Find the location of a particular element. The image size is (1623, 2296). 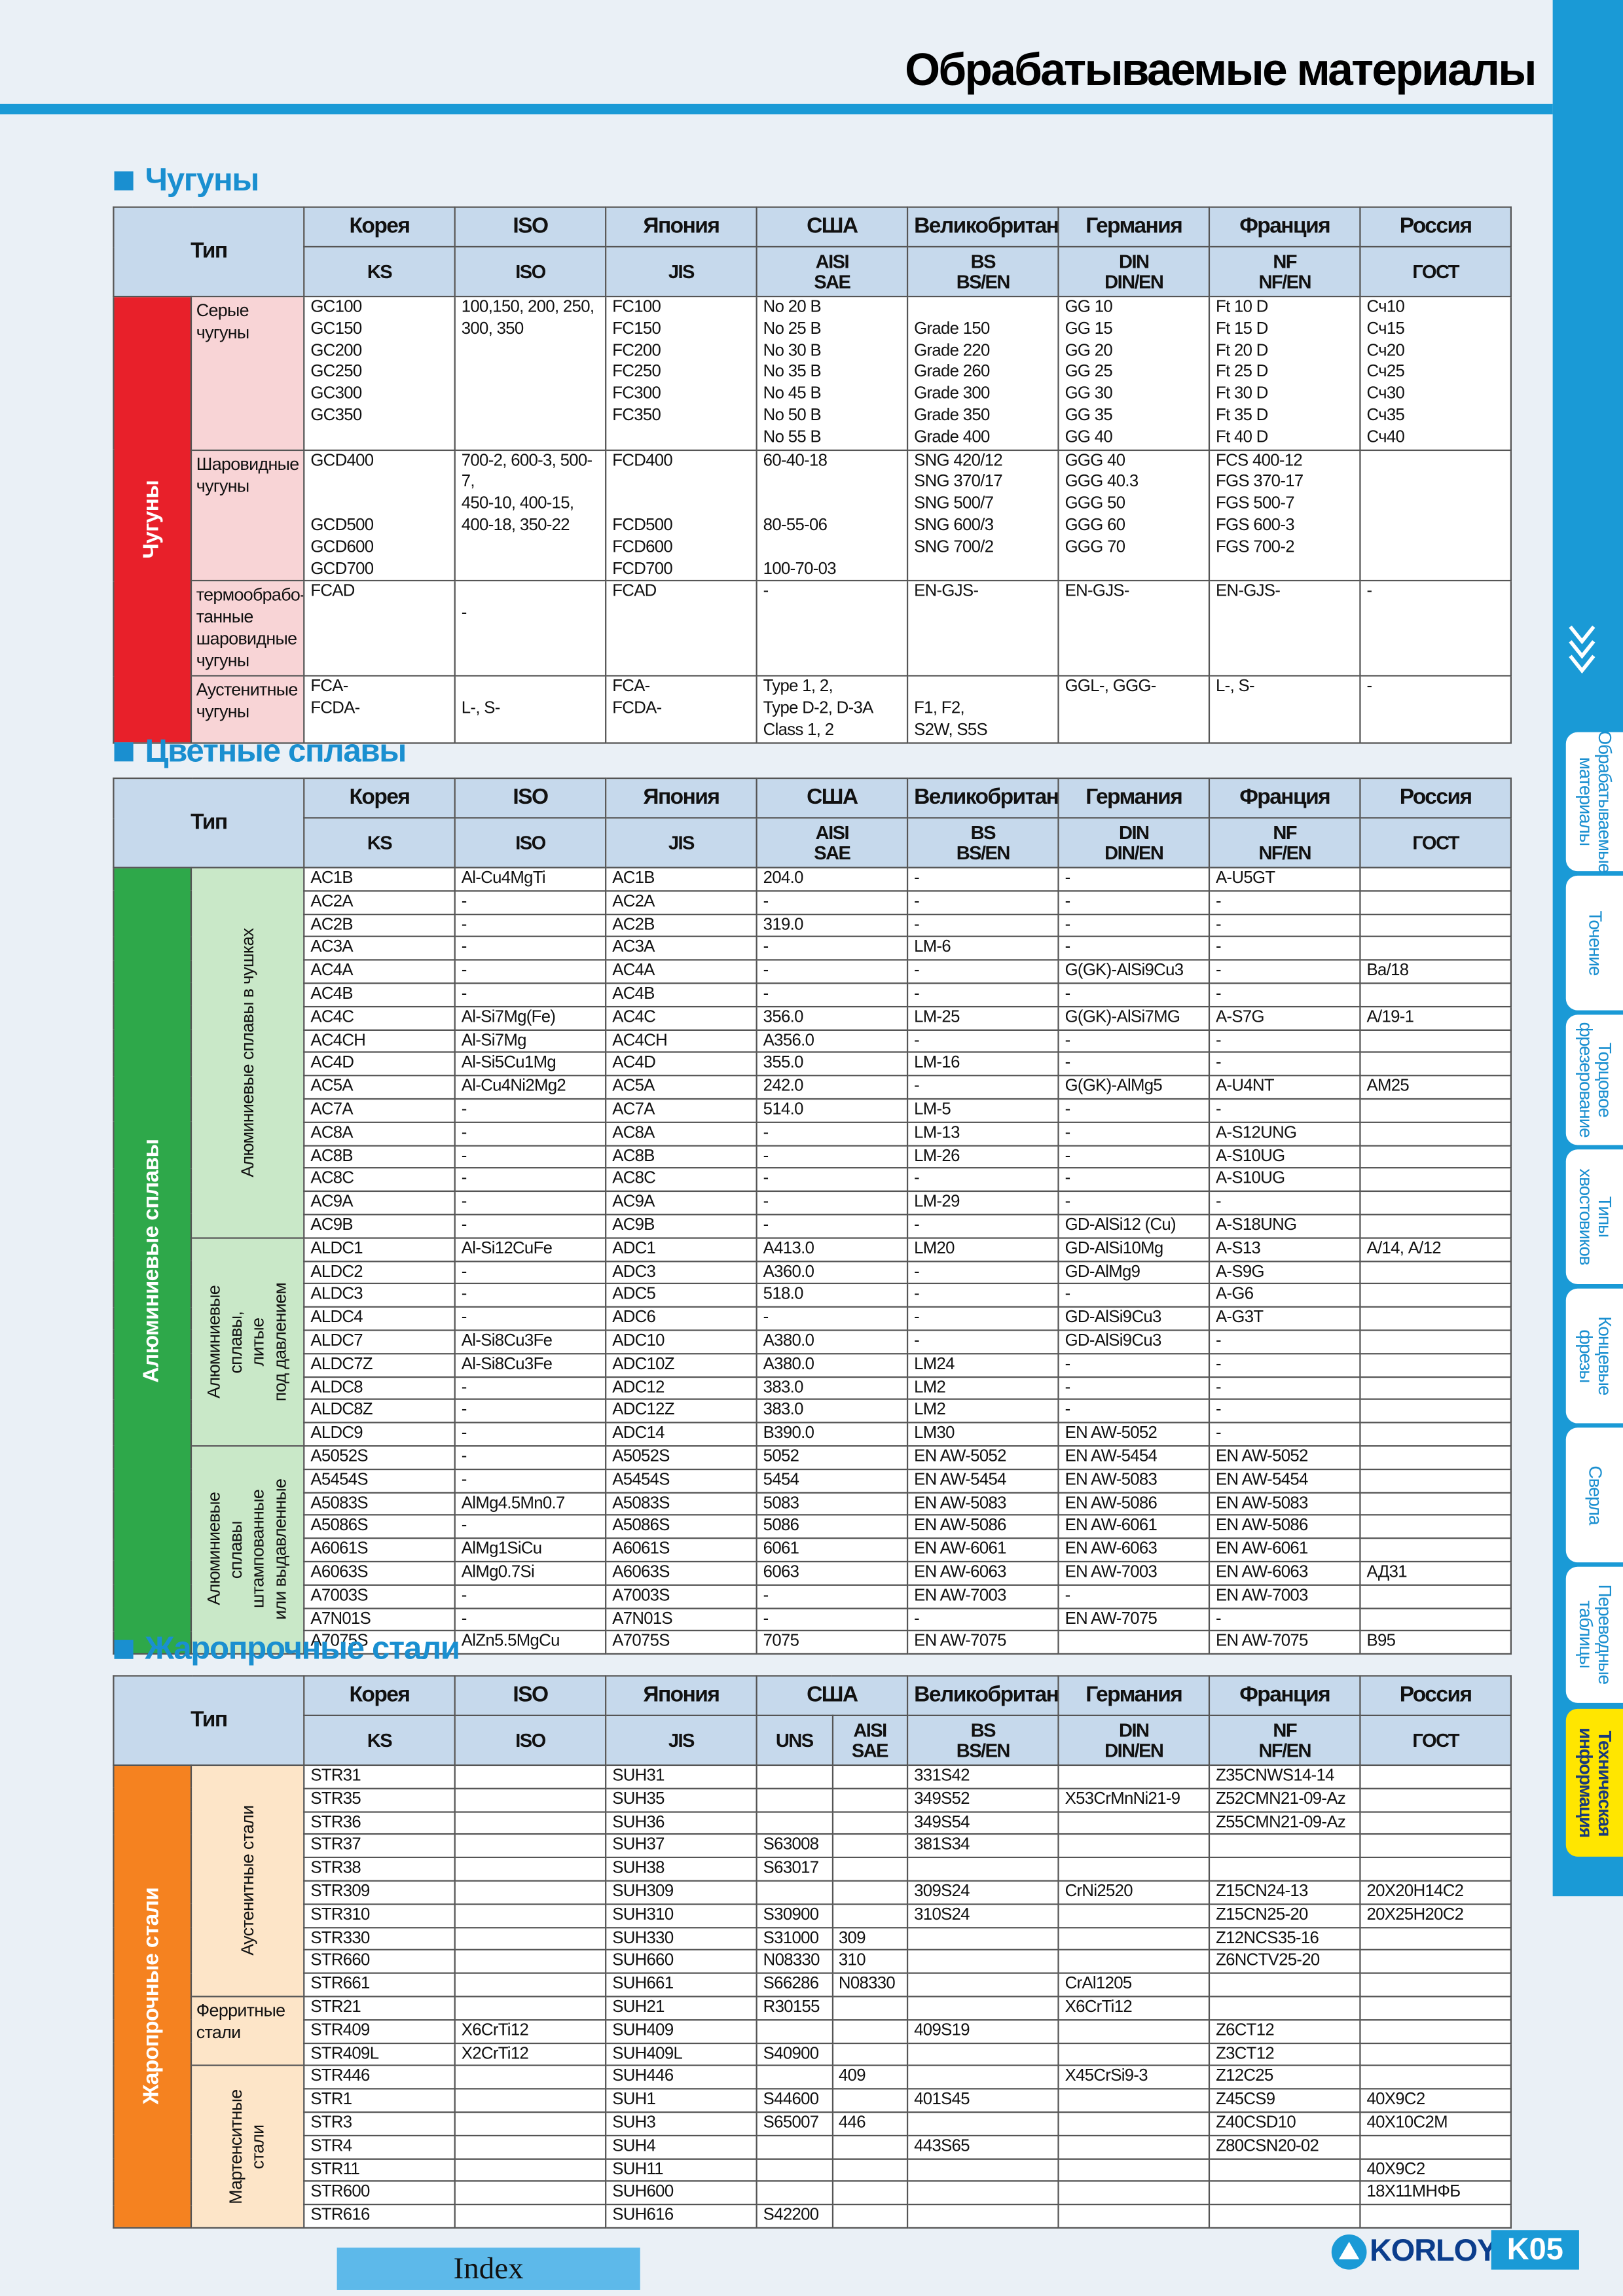

index-button: Index is located at coordinates (488, 2269).